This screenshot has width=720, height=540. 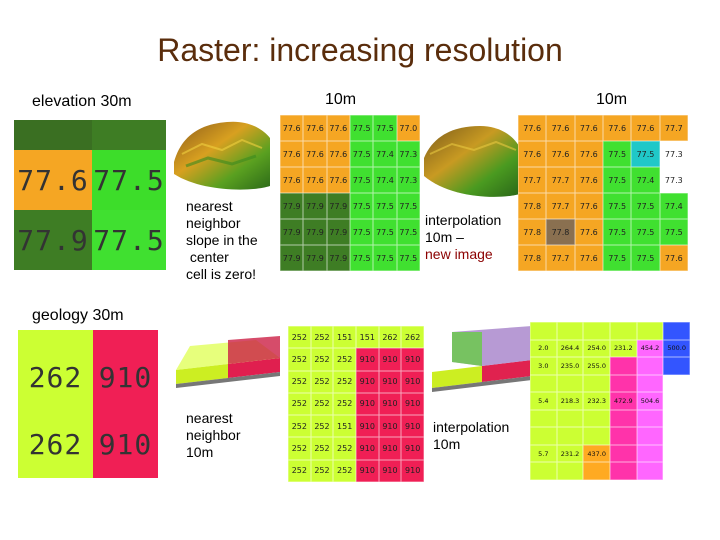 What do you see at coordinates (213, 435) in the screenshot?
I see `note-line: neighbor` at bounding box center [213, 435].